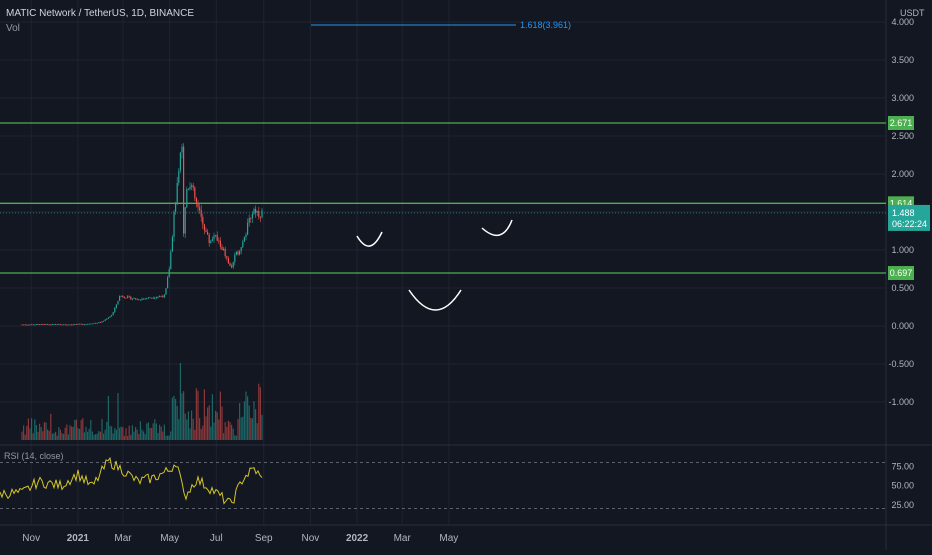  What do you see at coordinates (34, 456) in the screenshot?
I see `rsi-label: RSI (14, close)` at bounding box center [34, 456].